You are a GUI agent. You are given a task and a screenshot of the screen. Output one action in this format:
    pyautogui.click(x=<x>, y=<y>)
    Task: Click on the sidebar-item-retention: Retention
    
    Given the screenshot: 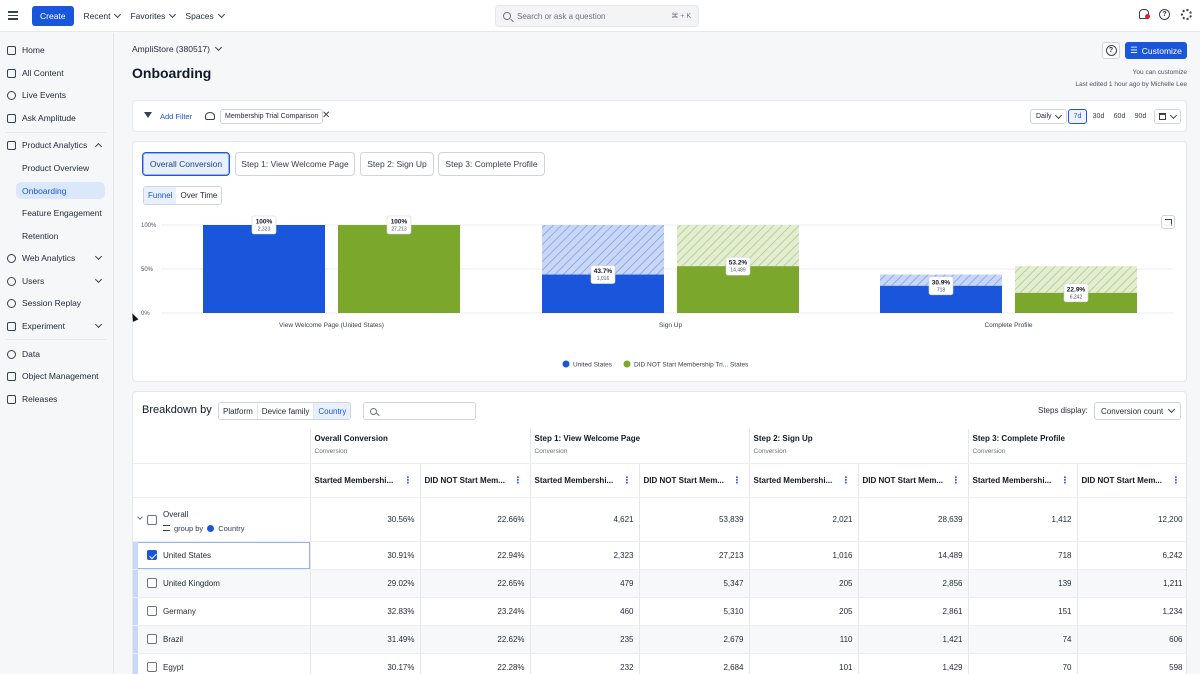 What is the action you would take?
    pyautogui.click(x=40, y=235)
    